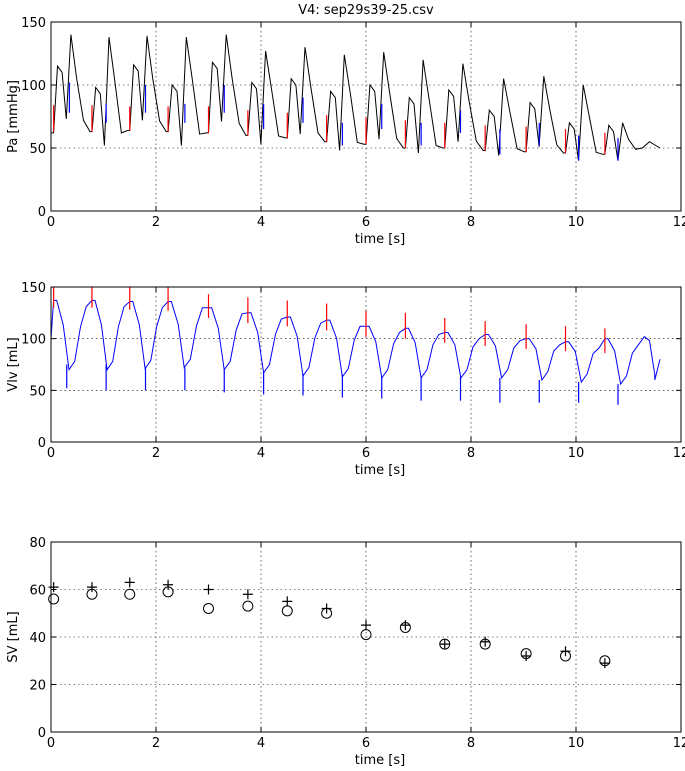  I want to click on y-tick-label: 80, so click(37, 543).